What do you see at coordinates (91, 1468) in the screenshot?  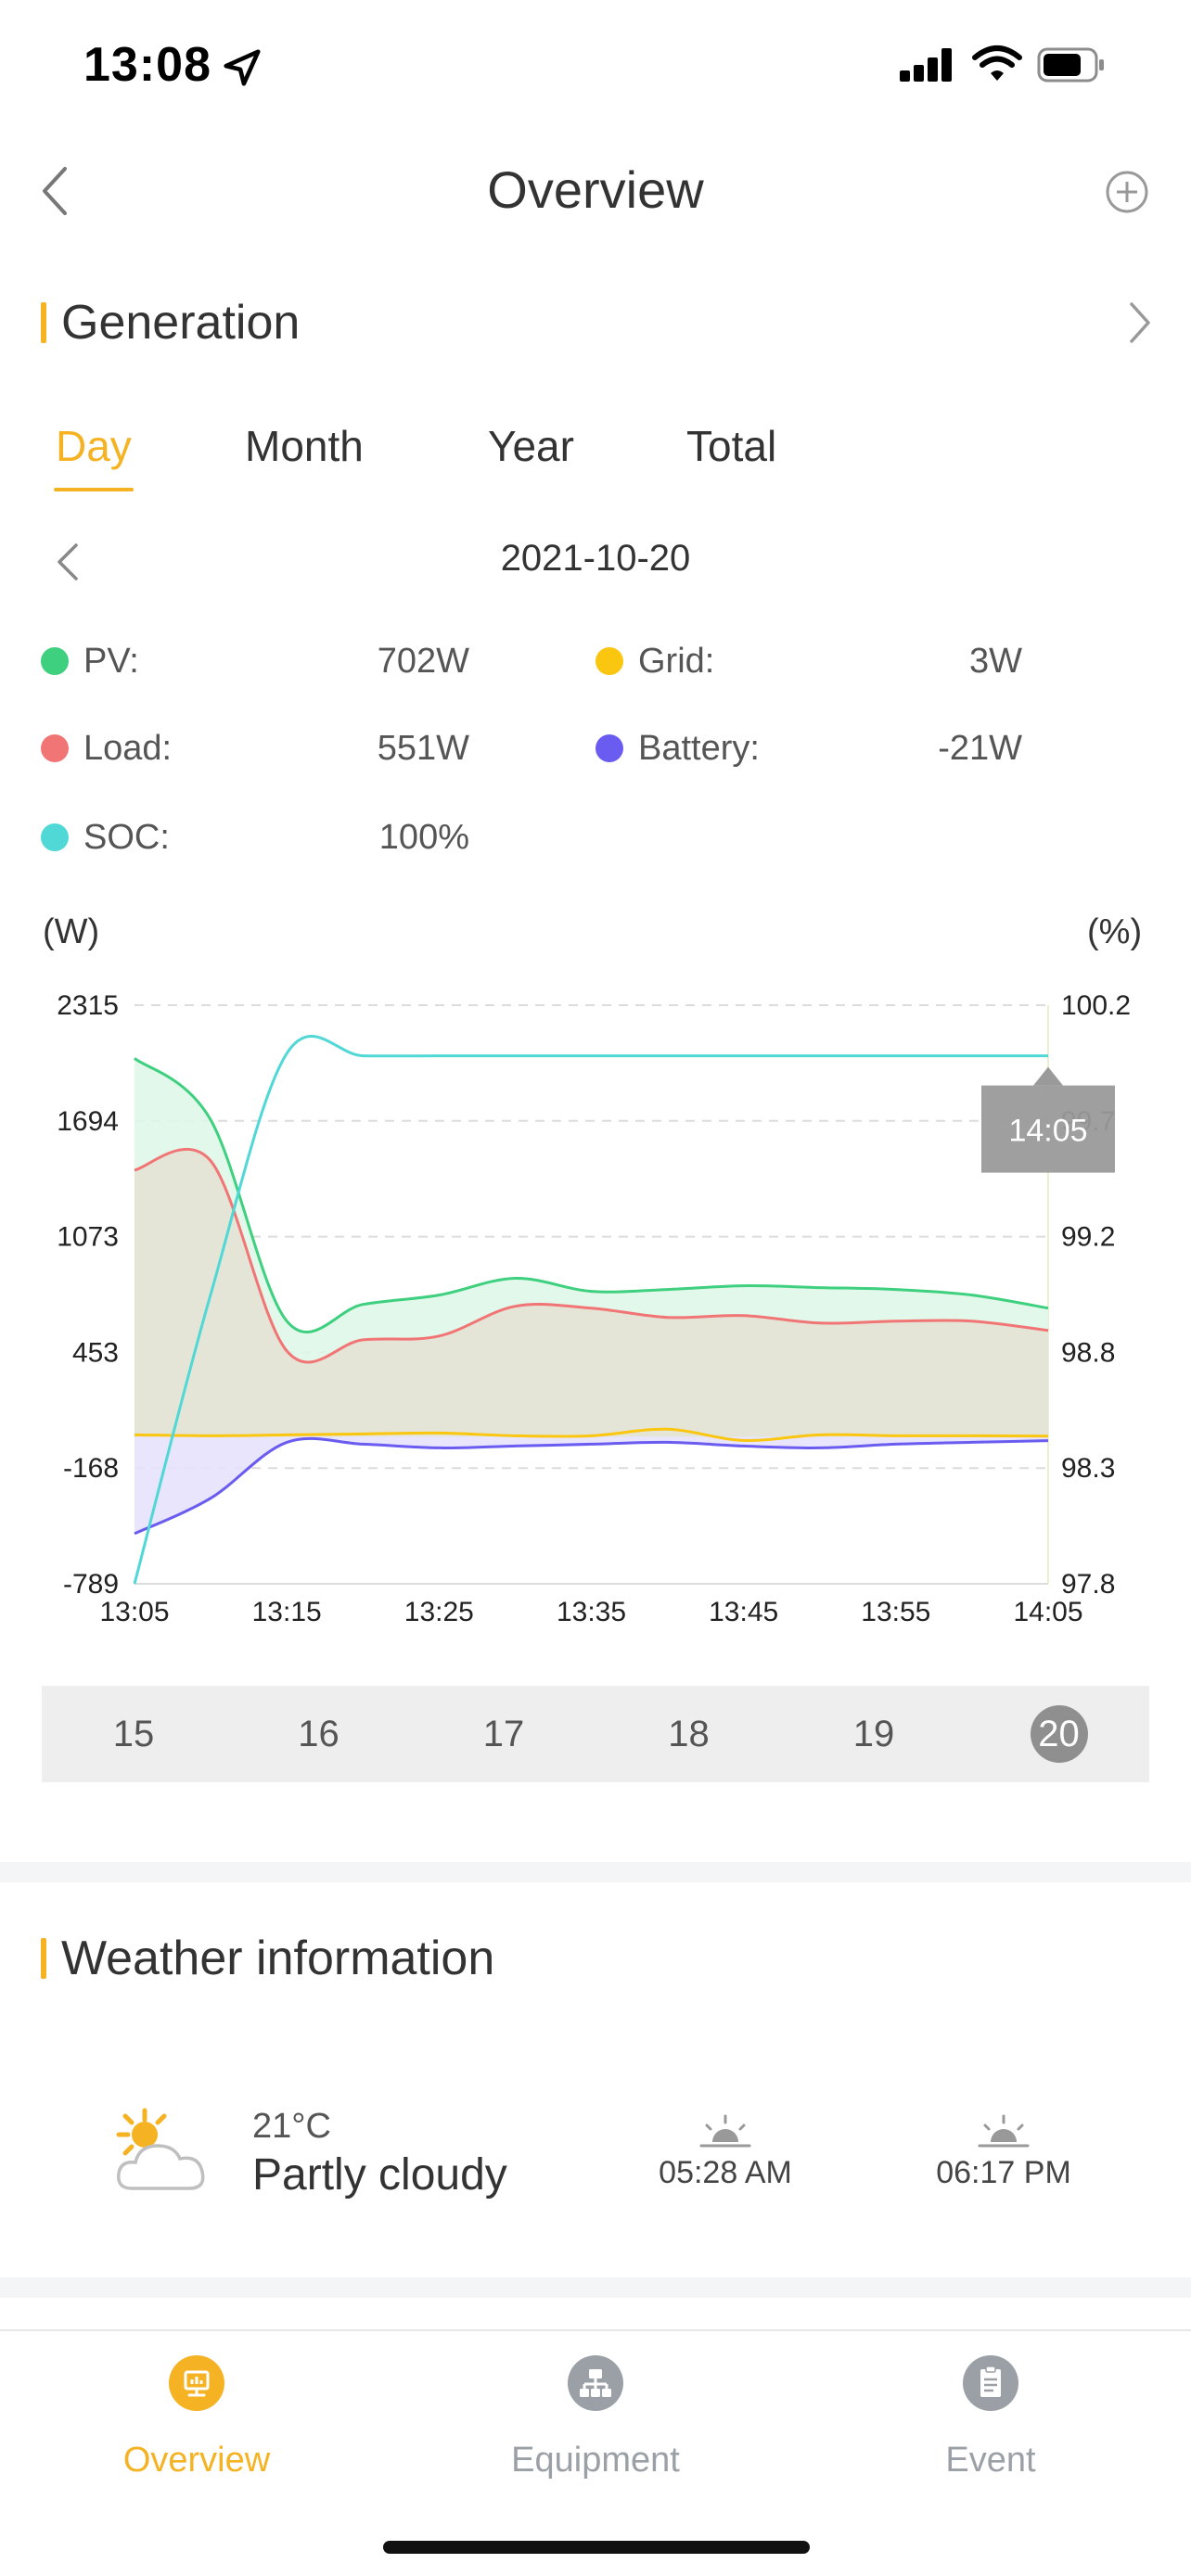 I see `y-left-tick: -168` at bounding box center [91, 1468].